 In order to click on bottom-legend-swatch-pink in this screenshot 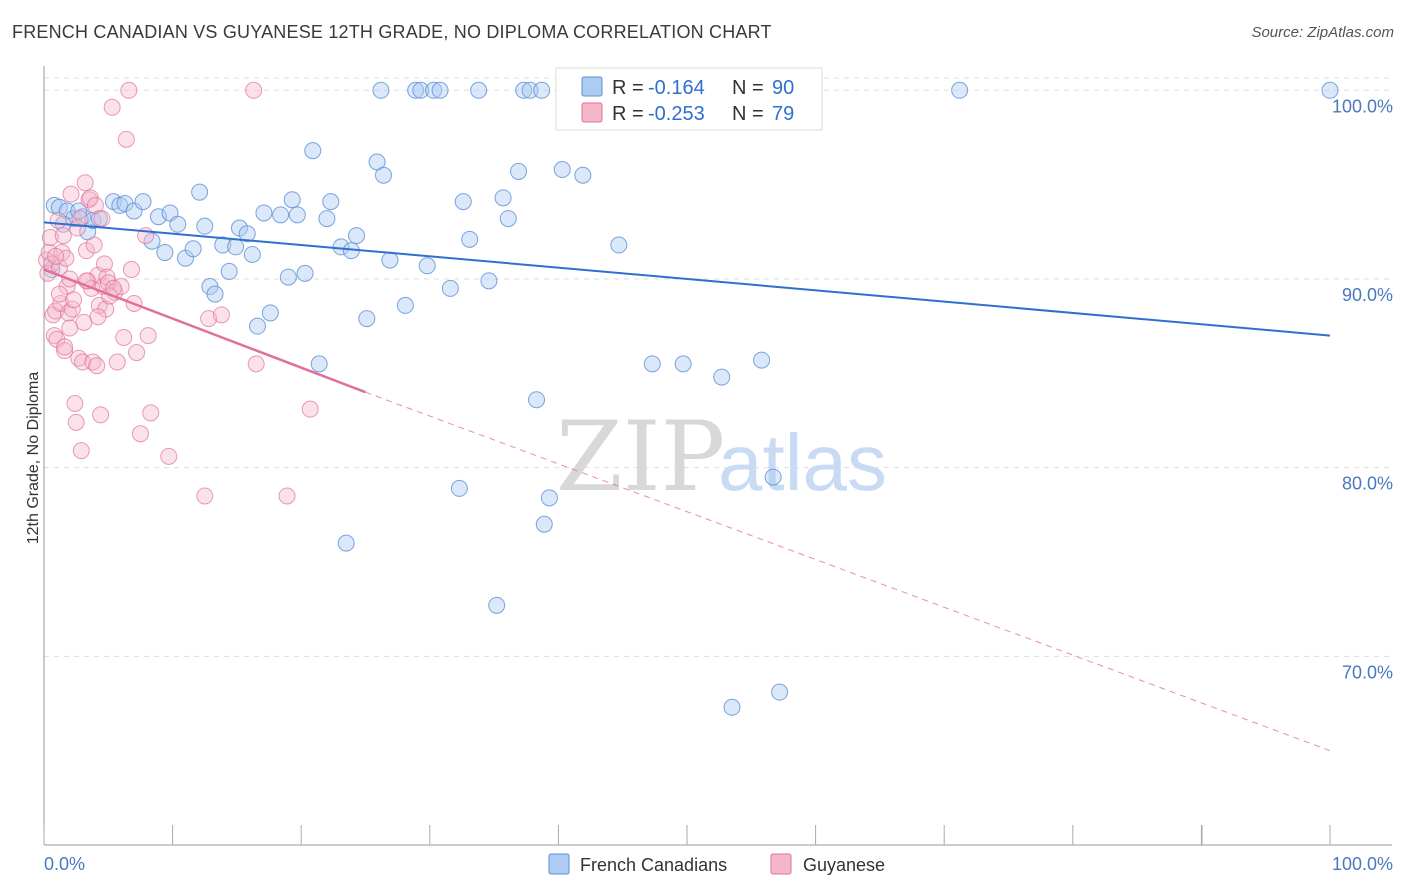, I will do `click(781, 864)`.